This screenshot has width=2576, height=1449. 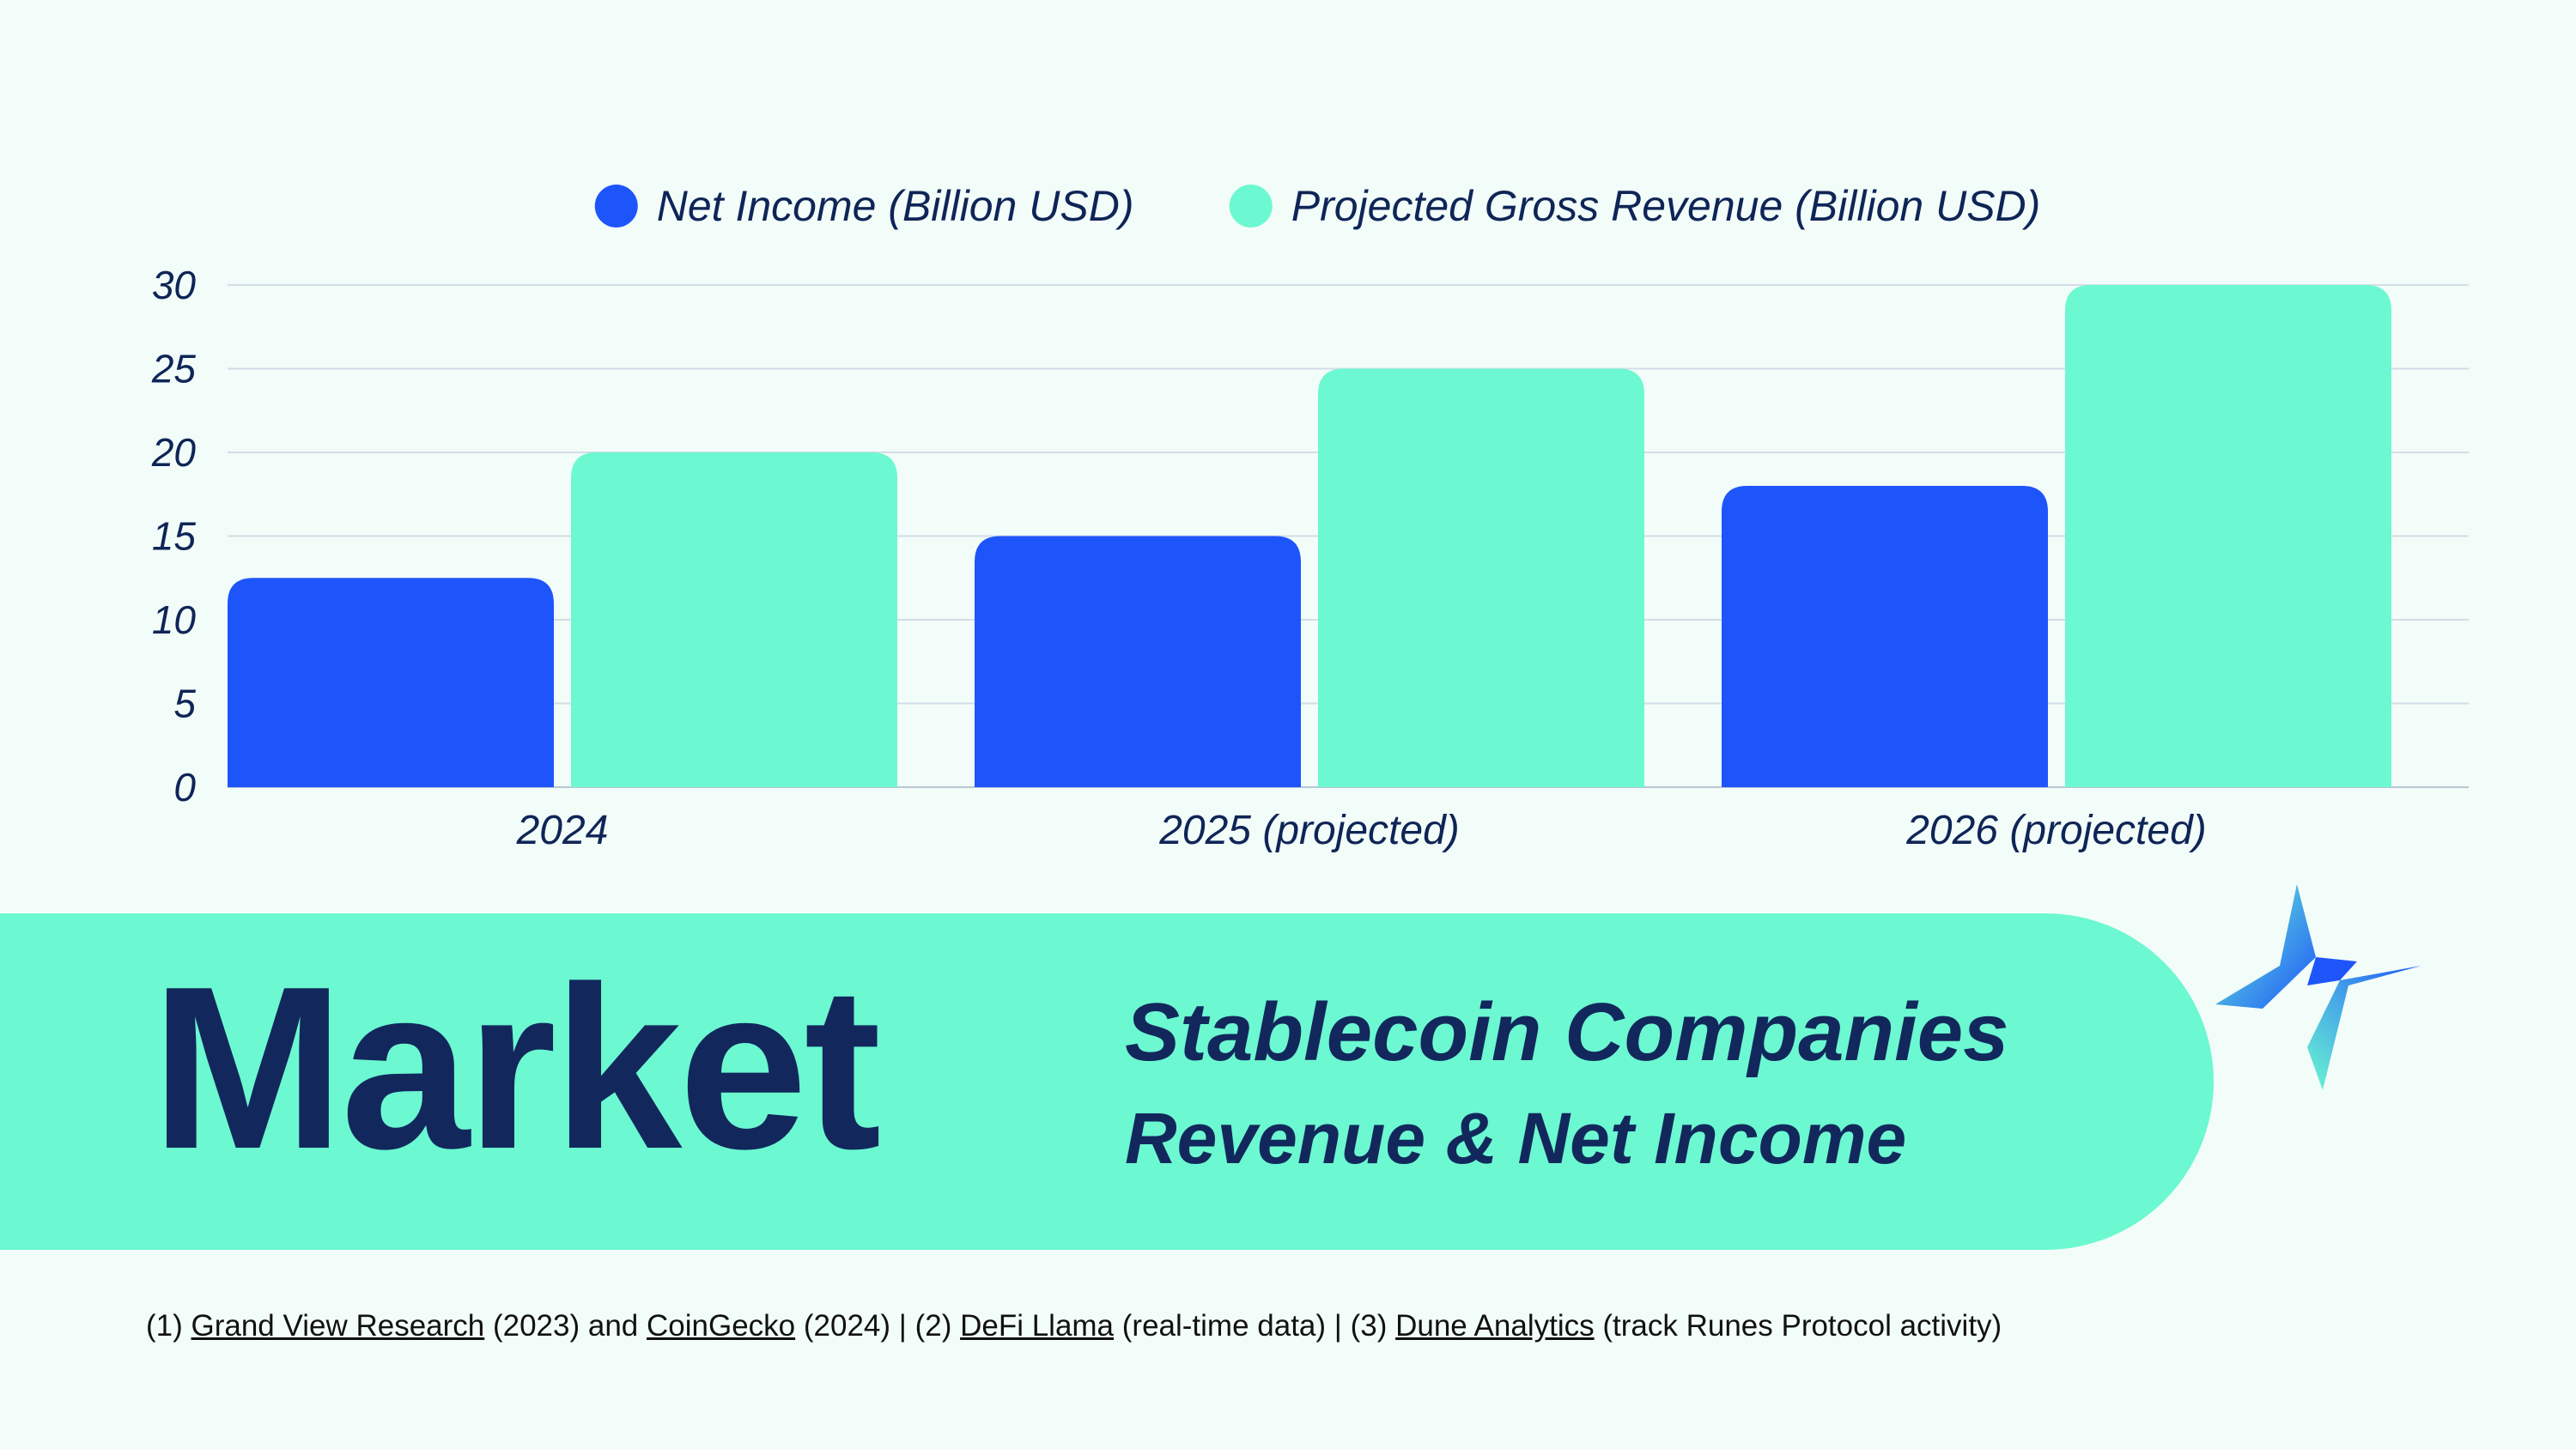 What do you see at coordinates (1567, 1032) in the screenshot?
I see `chart-subtitle: Stablecoin Companies` at bounding box center [1567, 1032].